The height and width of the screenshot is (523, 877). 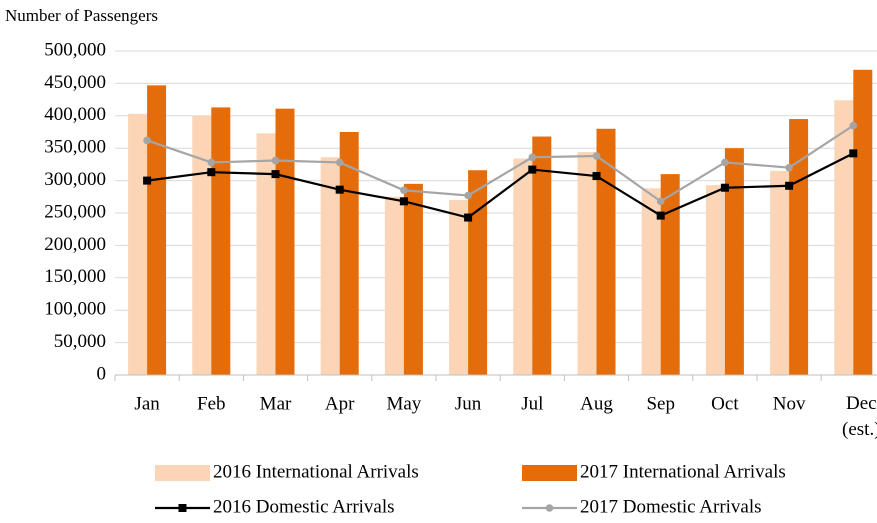 What do you see at coordinates (683, 471) in the screenshot?
I see `legend-label: 2017 International Arrivals` at bounding box center [683, 471].